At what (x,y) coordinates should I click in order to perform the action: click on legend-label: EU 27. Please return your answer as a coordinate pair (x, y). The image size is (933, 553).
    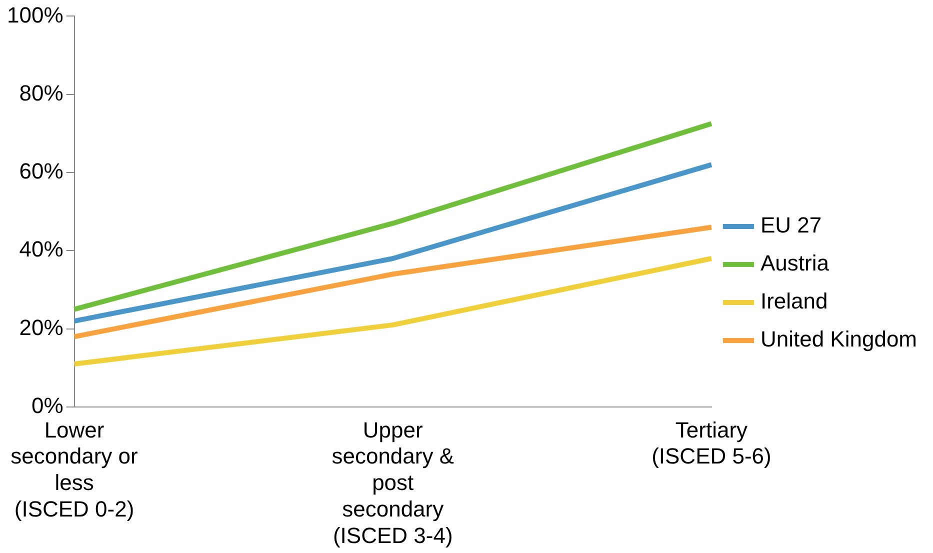
    Looking at the image, I should click on (791, 225).